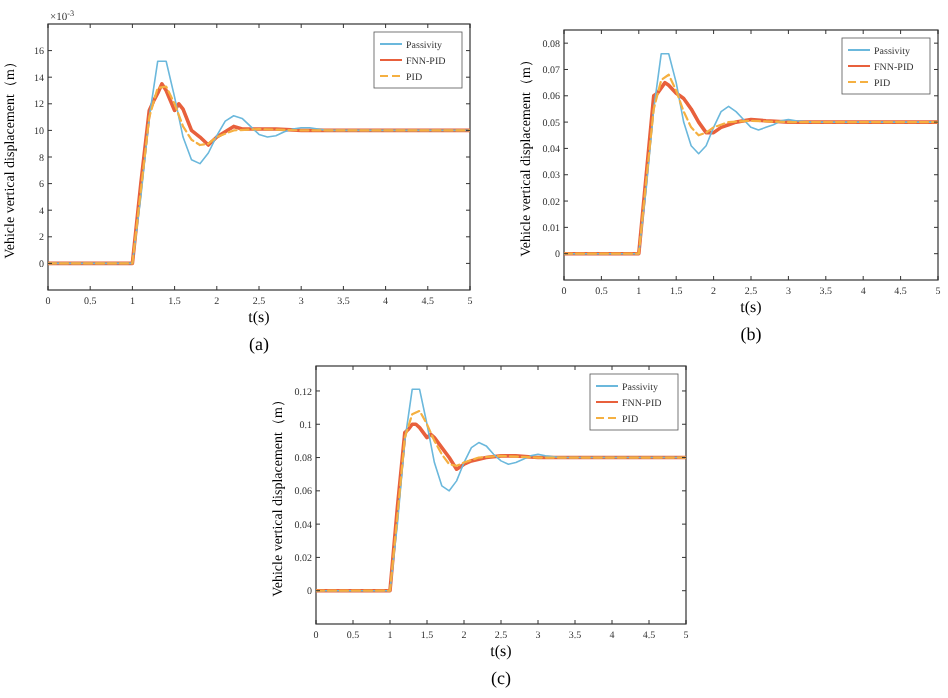  What do you see at coordinates (501, 678) in the screenshot?
I see `text: (c)` at bounding box center [501, 678].